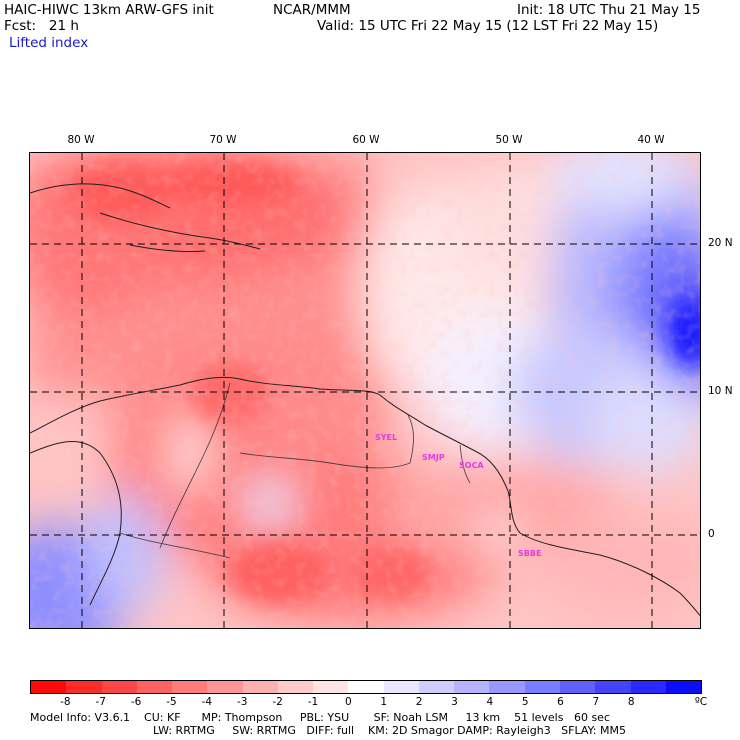 This screenshot has width=740, height=740. What do you see at coordinates (223, 140) in the screenshot?
I see `lon-label-70w: 70 W` at bounding box center [223, 140].